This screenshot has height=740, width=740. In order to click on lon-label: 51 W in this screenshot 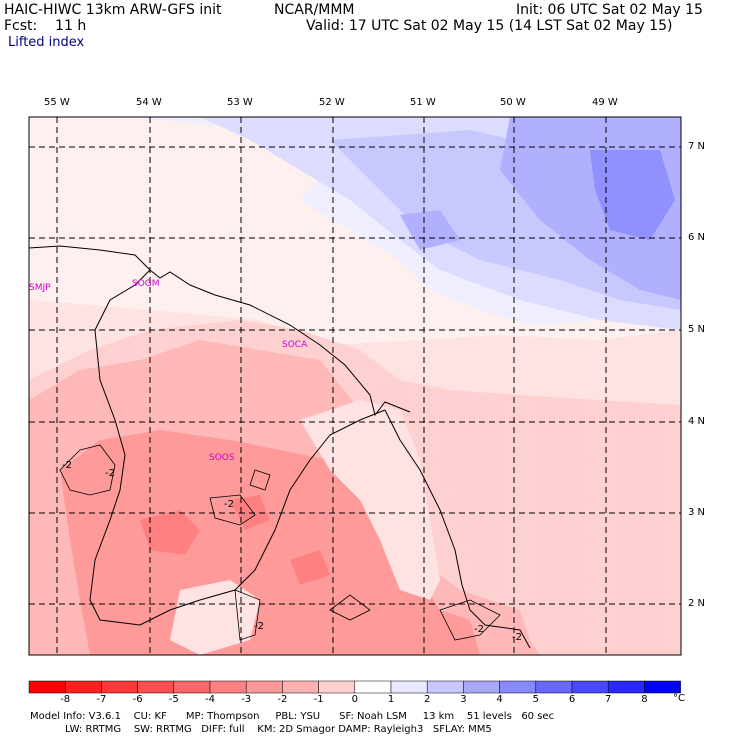, I will do `click(423, 102)`.